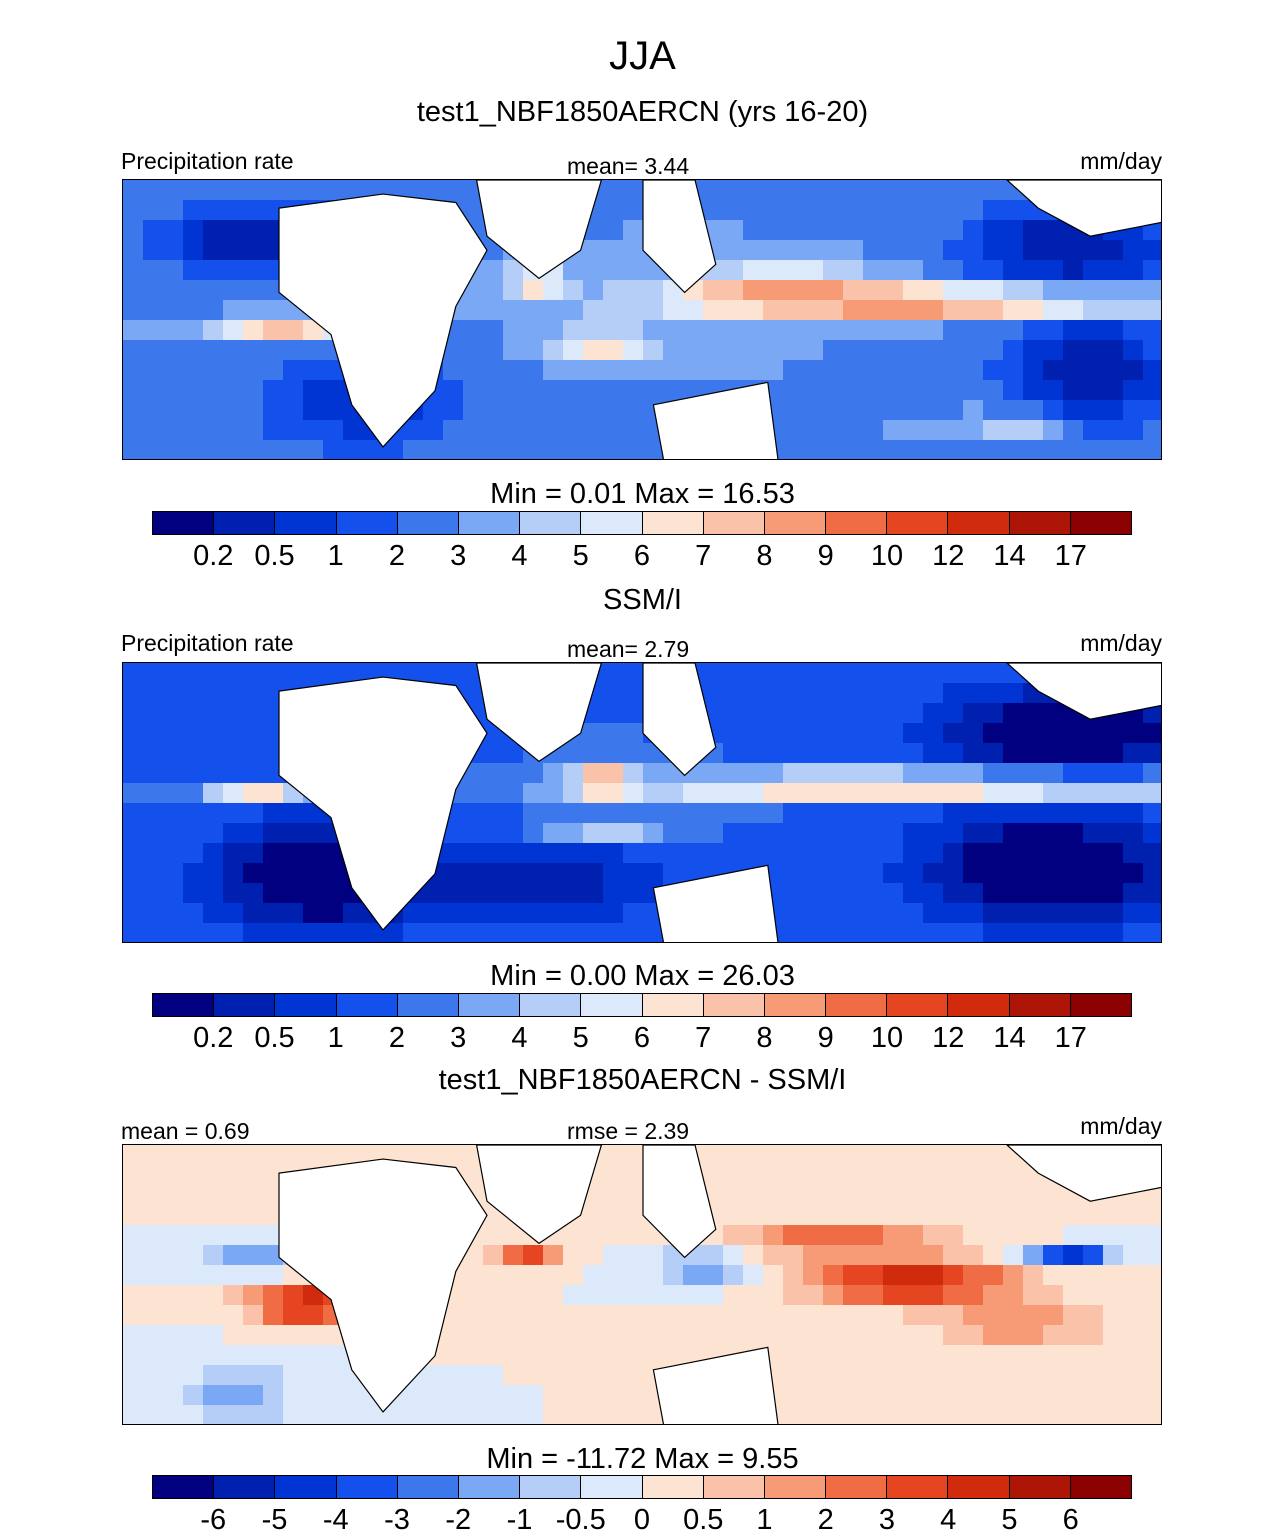 Image resolution: width=1285 pixels, height=1538 pixels. Describe the element at coordinates (764, 1520) in the screenshot. I see `colorbar-tick-label: 1` at that location.